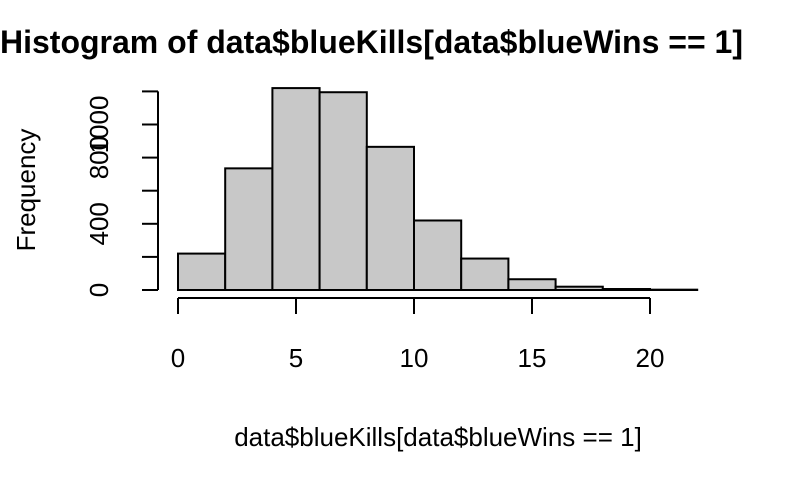 This screenshot has height=494, width=800. What do you see at coordinates (99, 290) in the screenshot?
I see `y-tick-label: 0` at bounding box center [99, 290].